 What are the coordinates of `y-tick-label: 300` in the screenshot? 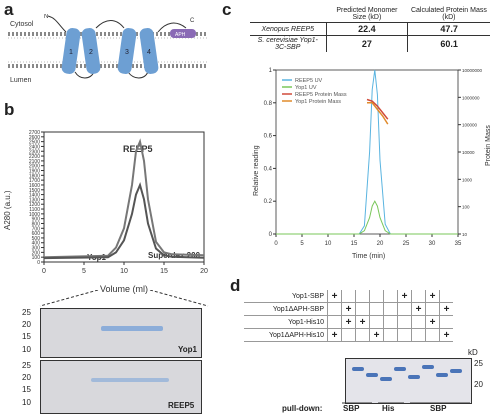 It's located at (36, 249).